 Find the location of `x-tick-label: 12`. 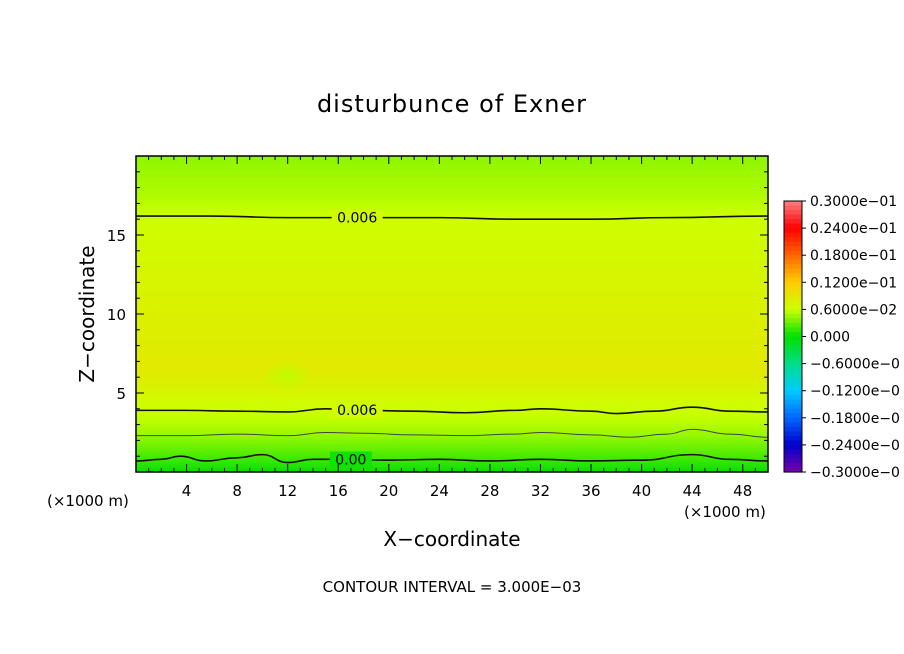

x-tick-label: 12 is located at coordinates (287, 491).